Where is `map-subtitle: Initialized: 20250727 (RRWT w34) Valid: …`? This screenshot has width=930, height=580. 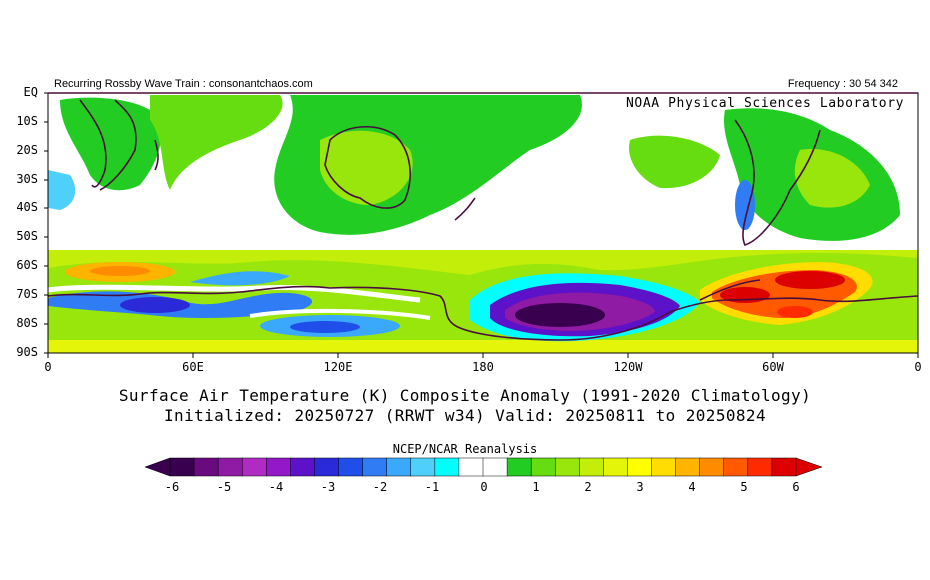 map-subtitle: Initialized: 20250727 (RRWT w34) Valid: … is located at coordinates (465, 415).